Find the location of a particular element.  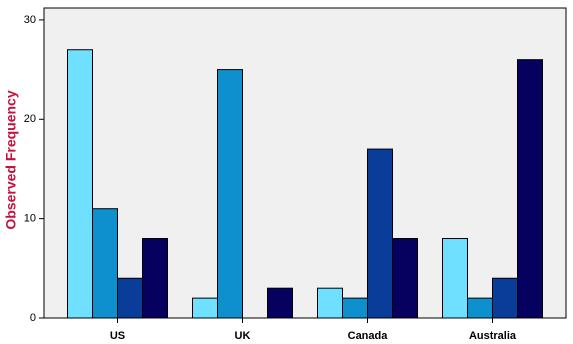

y-tick-label: 10 is located at coordinates (30, 219).